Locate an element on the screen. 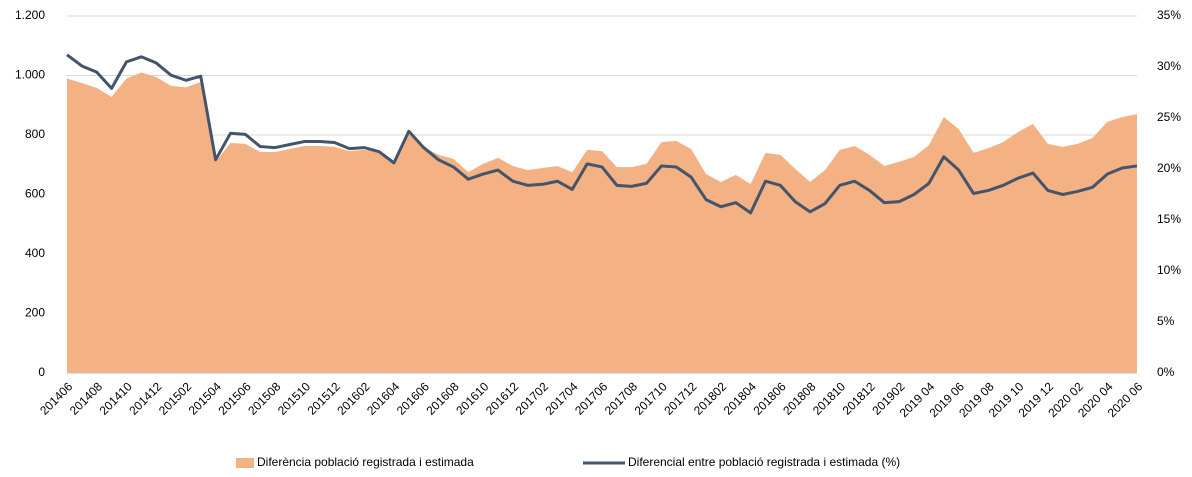 This screenshot has width=1192, height=477. y2-tick-label: 15% is located at coordinates (1169, 219).